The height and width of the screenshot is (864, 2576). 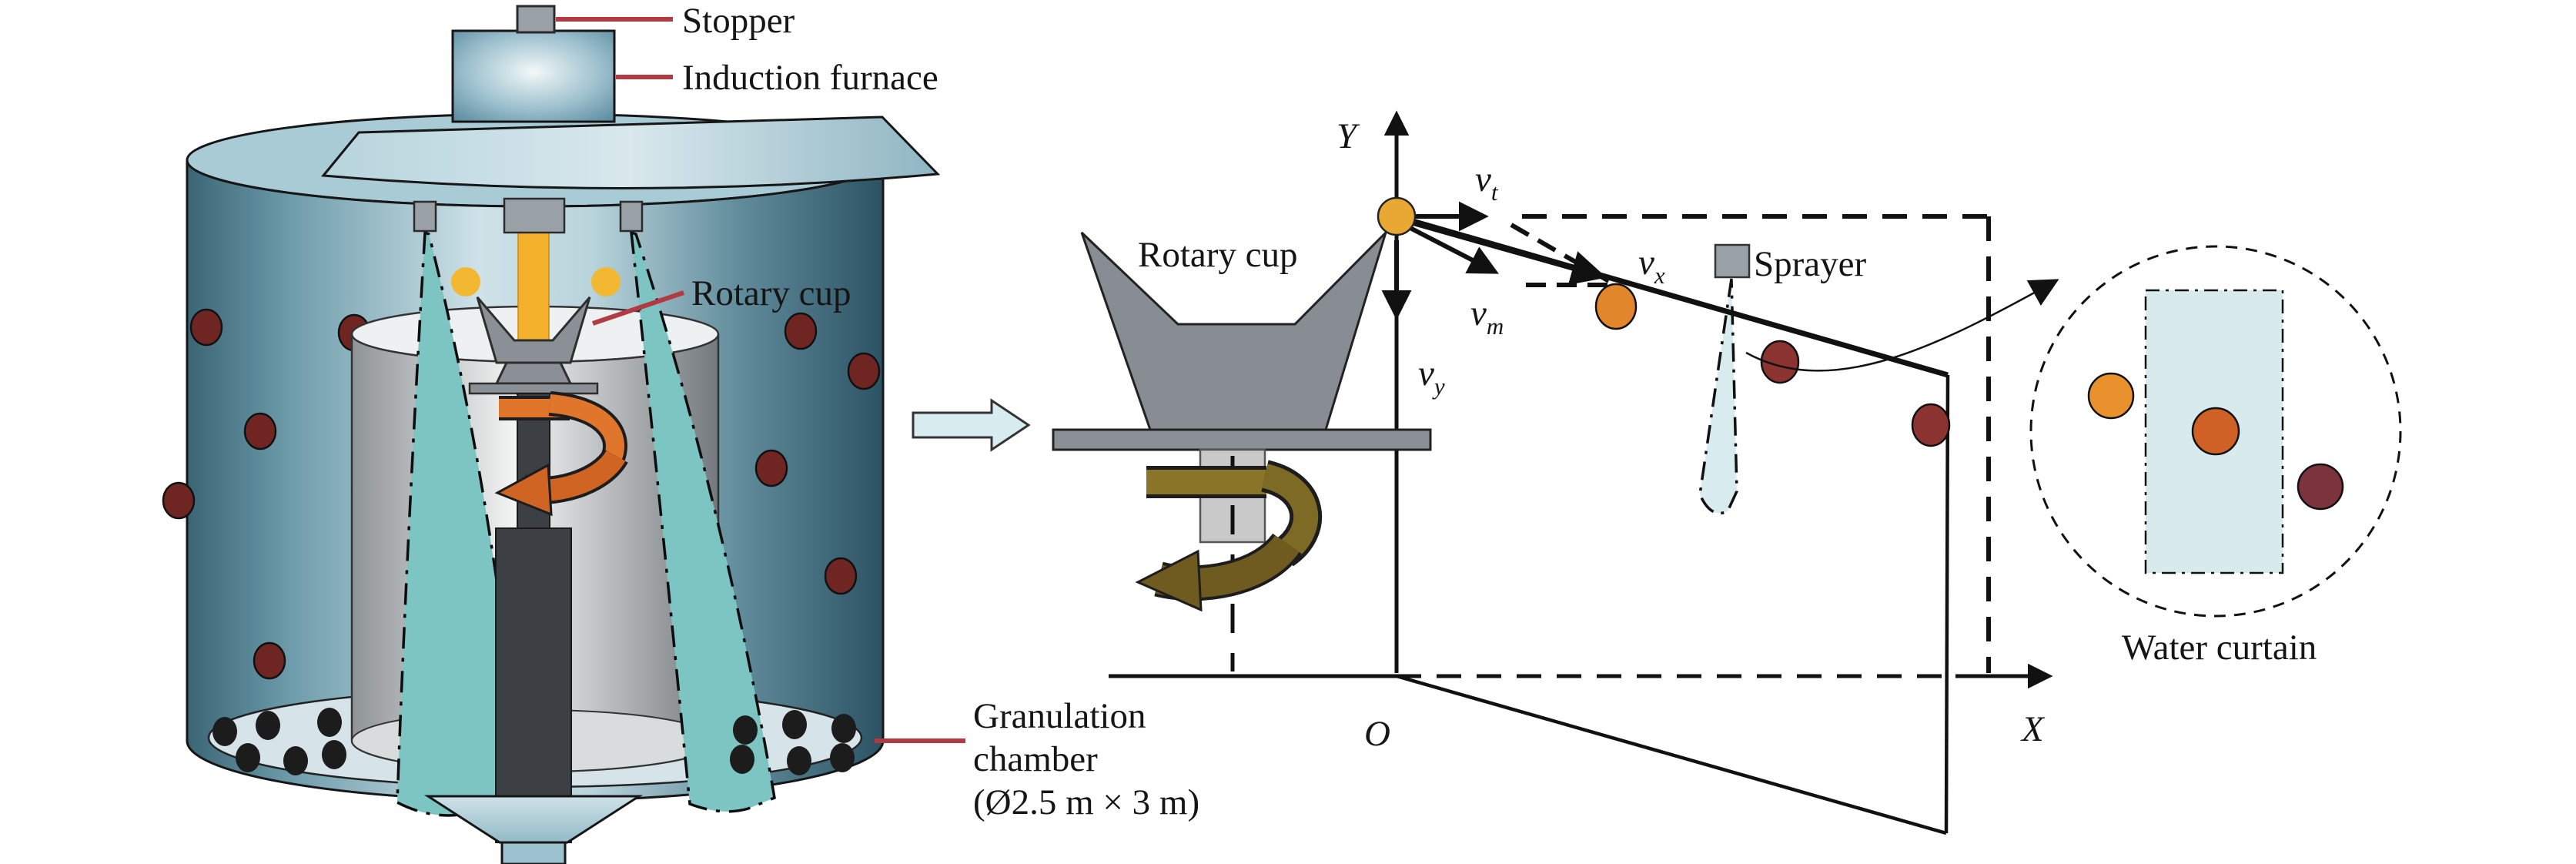 I want to click on induction-furnace-label: Induction furnace, so click(x=810, y=78).